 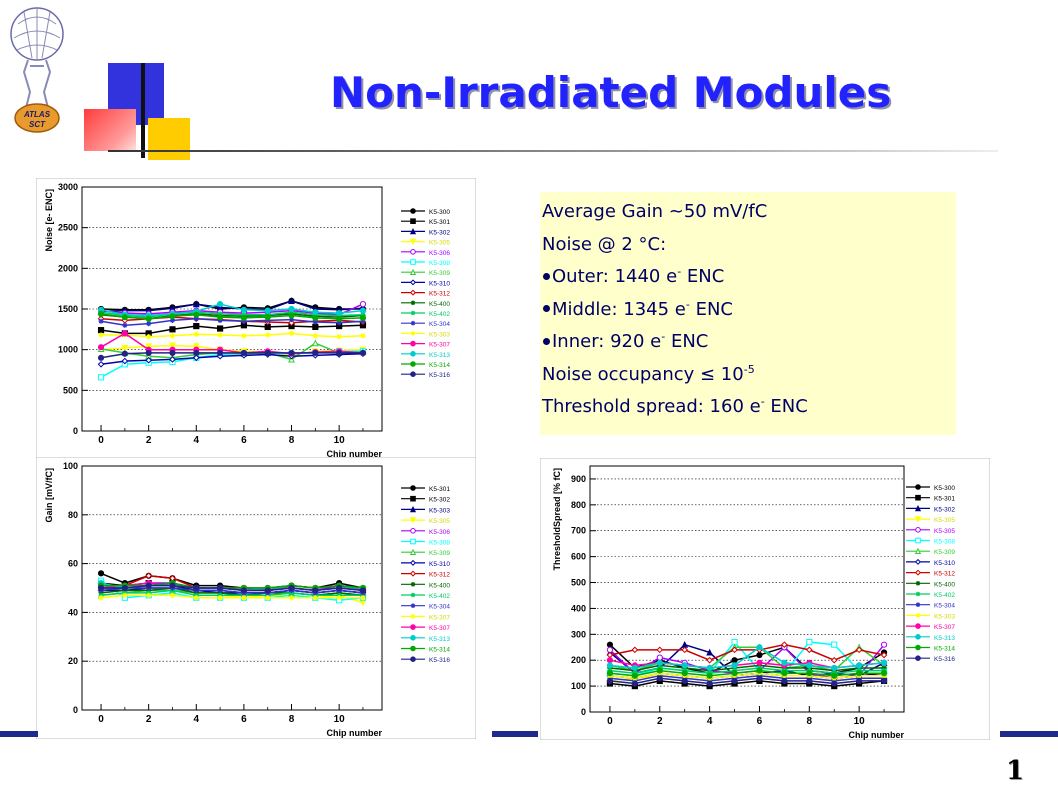 I want to click on summary-superscript: -, so click(x=762, y=401).